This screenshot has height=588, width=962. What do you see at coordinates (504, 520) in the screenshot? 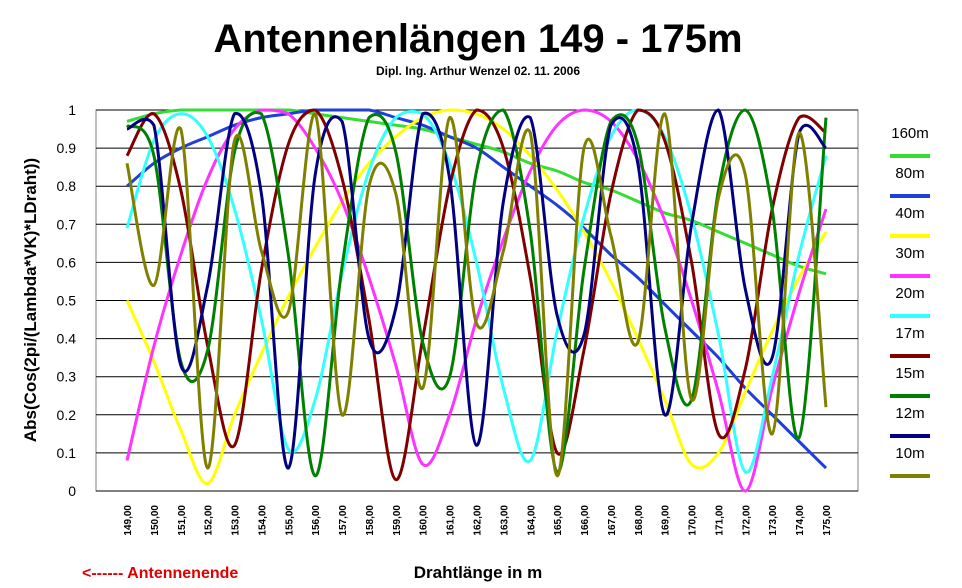
I see `x-tick-label: 163,00` at bounding box center [504, 520].